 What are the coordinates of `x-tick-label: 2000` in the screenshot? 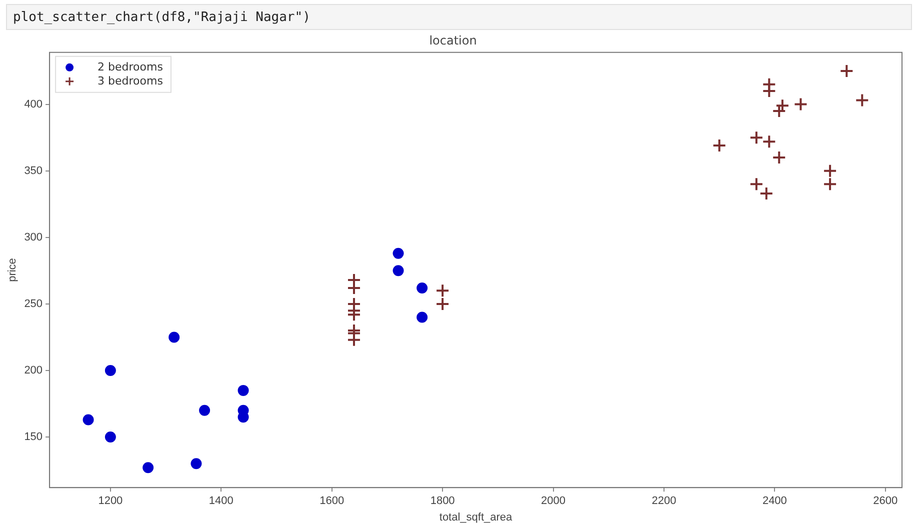 It's located at (553, 501).